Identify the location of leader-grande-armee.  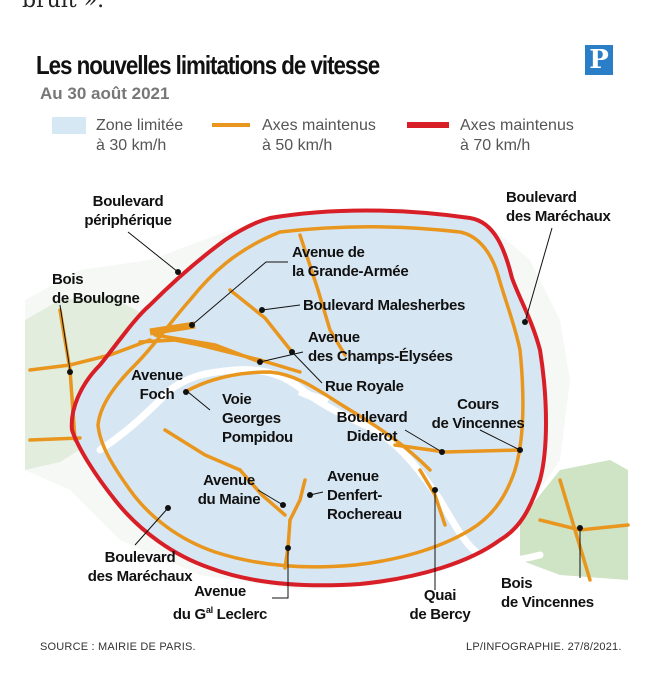
(239, 293).